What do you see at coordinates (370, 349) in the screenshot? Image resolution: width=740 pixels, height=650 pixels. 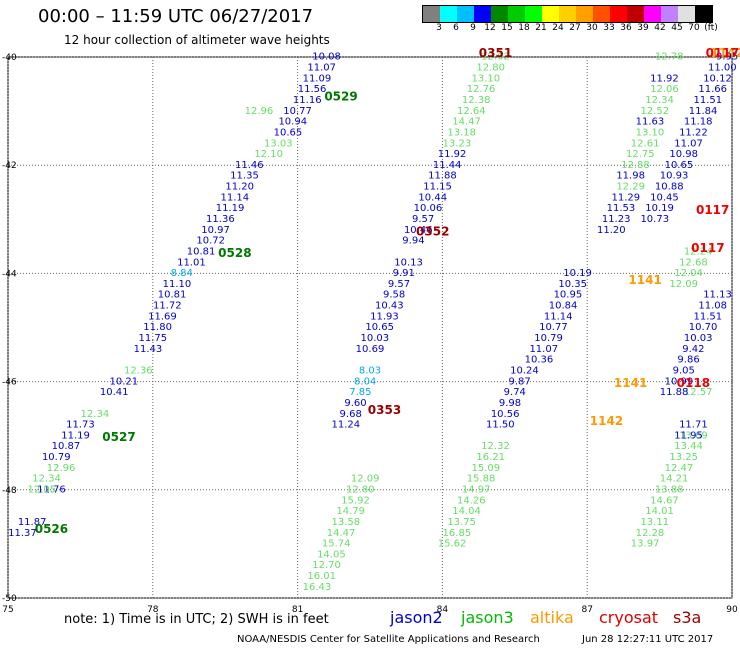 I see `wave-height-label: 10.69` at bounding box center [370, 349].